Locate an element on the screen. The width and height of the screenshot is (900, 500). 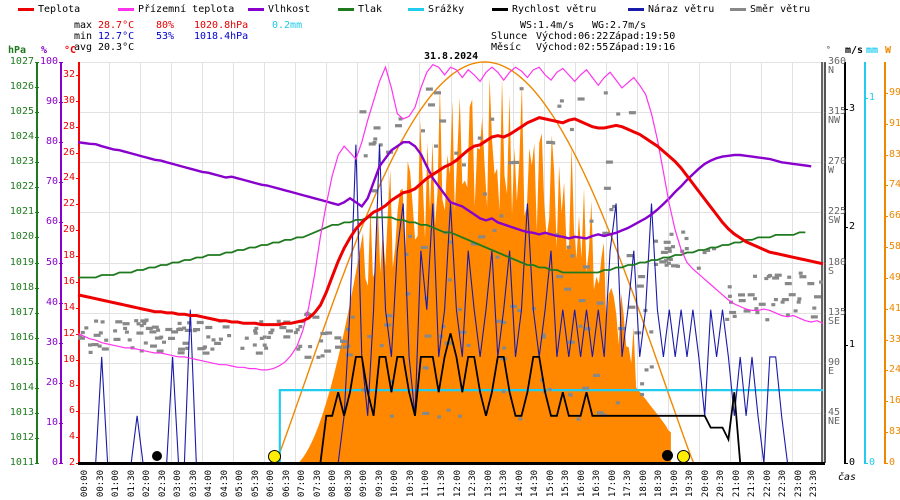
axis-spine-rain is located at coordinates (865, 262).